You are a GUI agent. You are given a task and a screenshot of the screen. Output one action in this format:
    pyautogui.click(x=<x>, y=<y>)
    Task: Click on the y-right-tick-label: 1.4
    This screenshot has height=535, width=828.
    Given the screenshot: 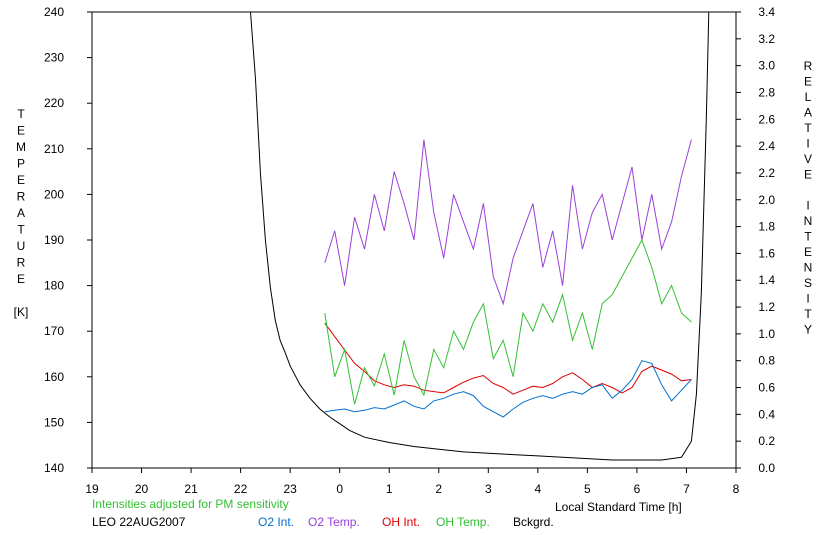 What is the action you would take?
    pyautogui.click(x=766, y=280)
    